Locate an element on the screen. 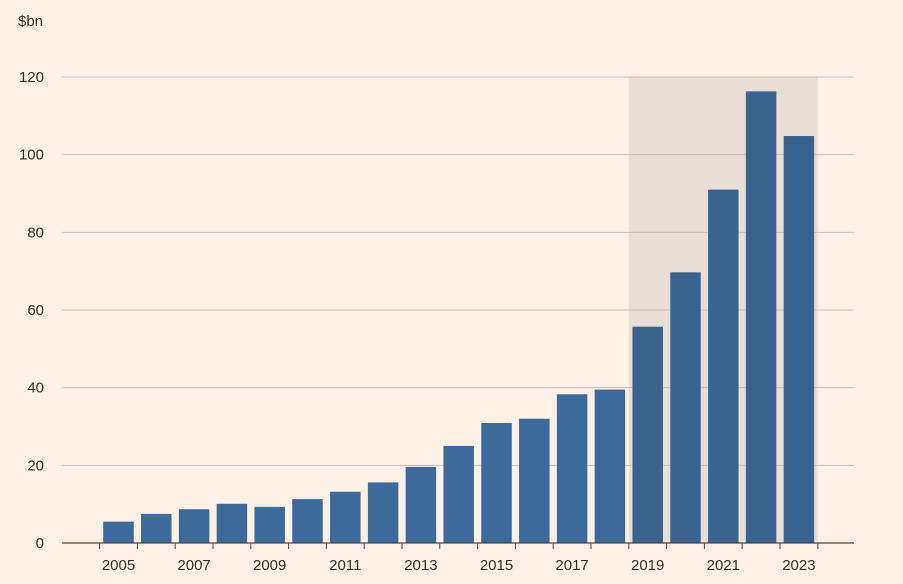 This screenshot has width=903, height=584. y-tick-label: 20 is located at coordinates (35, 465).